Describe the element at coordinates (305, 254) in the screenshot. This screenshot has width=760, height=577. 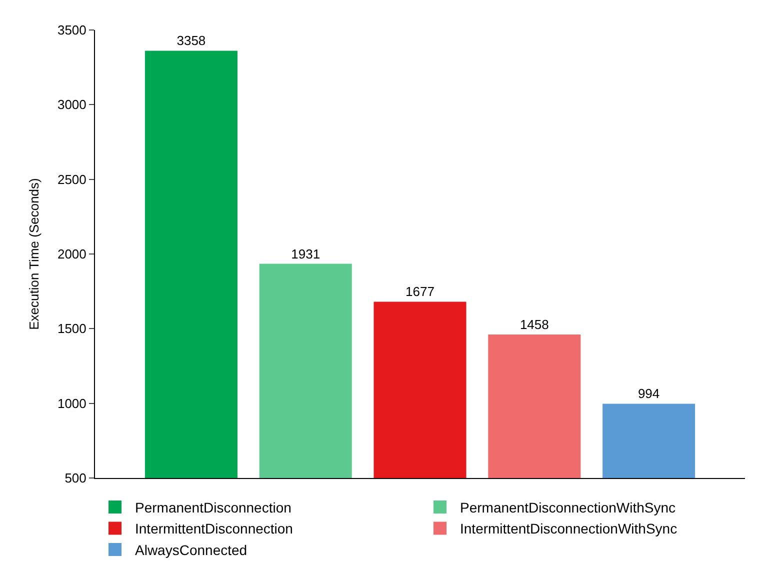
I see `data-label: 1931` at that location.